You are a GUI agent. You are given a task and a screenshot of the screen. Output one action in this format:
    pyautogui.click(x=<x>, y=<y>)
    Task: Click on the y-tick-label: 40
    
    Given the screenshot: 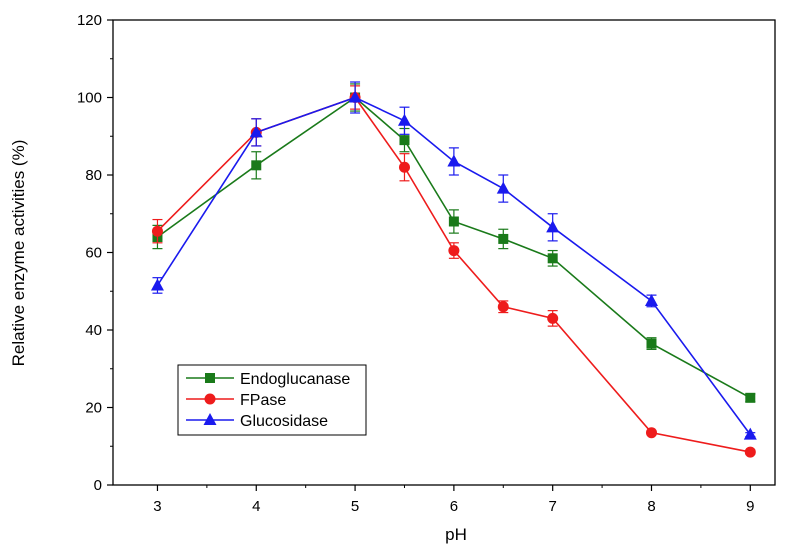 What is the action you would take?
    pyautogui.click(x=93, y=330)
    